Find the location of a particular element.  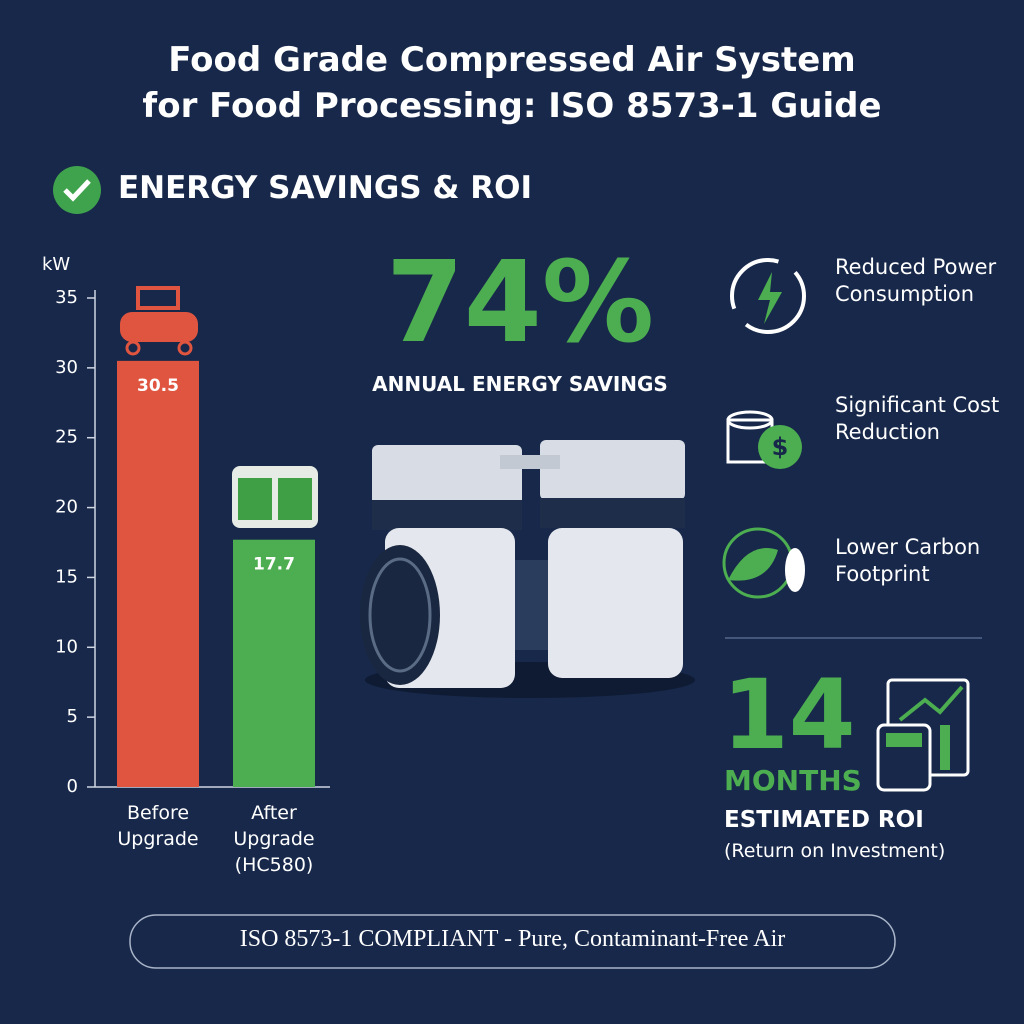

y-axis-label: kW is located at coordinates (56, 264).